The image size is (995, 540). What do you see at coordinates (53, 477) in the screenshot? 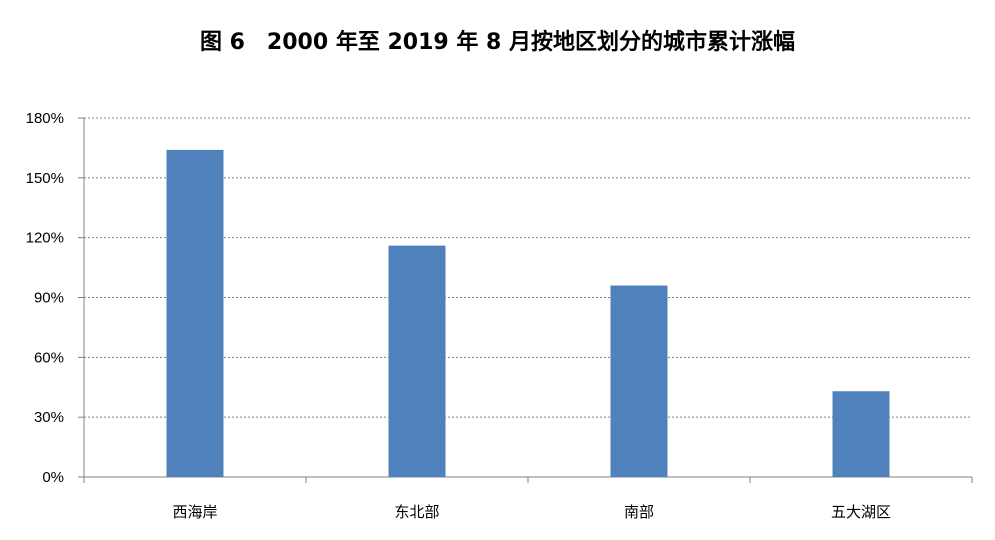
I see `y-tick-label: 0%` at bounding box center [53, 477].